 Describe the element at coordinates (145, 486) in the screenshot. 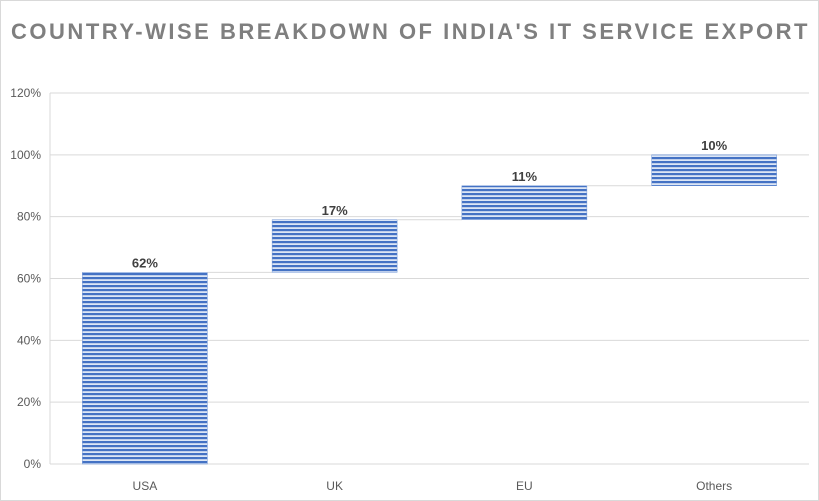

I see `x-tick-label: USA` at that location.